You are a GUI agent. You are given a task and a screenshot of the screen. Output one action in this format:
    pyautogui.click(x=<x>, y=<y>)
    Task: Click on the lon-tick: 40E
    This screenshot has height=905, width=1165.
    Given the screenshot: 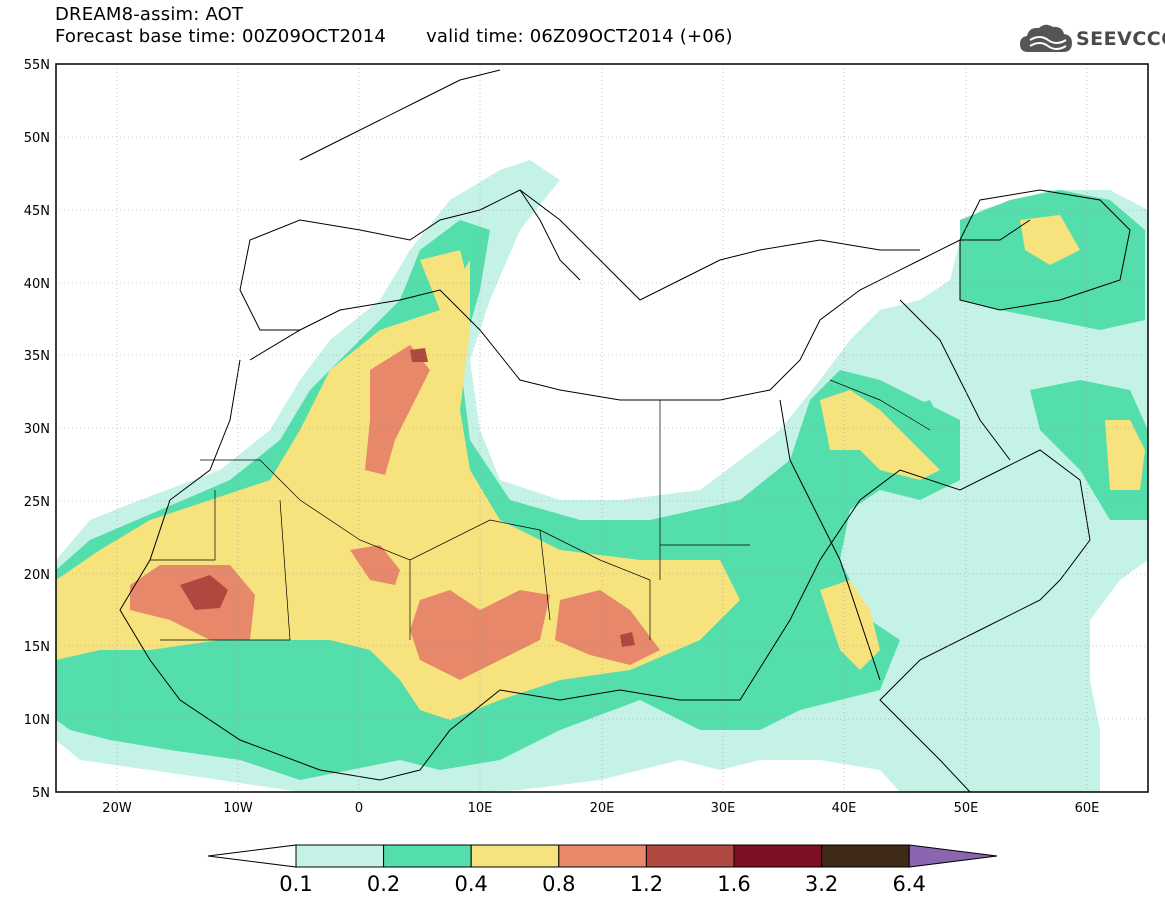 What is the action you would take?
    pyautogui.click(x=844, y=808)
    